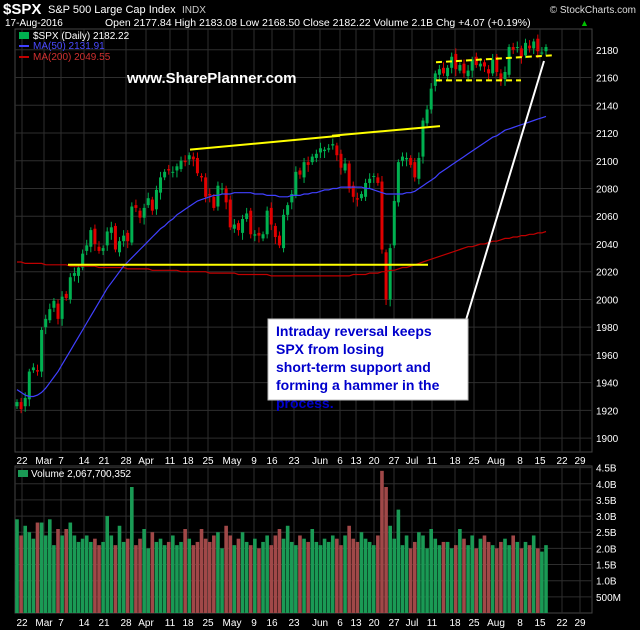 Image resolution: width=640 pixels, height=630 pixels. I want to click on price-y-tick: 1920, so click(607, 411).